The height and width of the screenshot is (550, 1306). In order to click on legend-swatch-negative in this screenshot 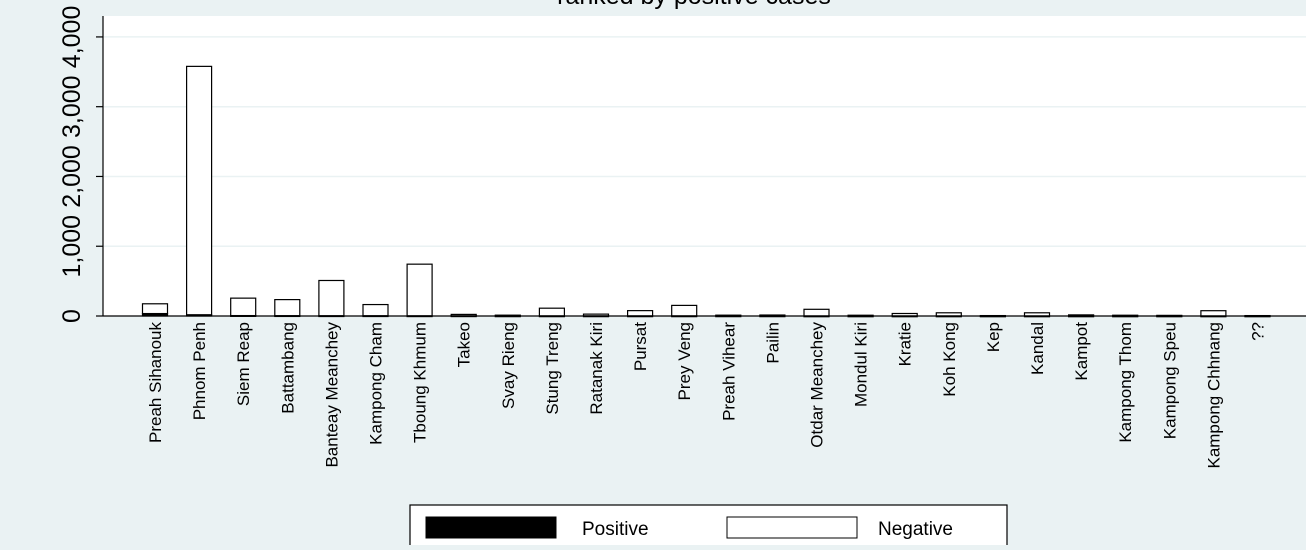, I will do `click(792, 527)`.